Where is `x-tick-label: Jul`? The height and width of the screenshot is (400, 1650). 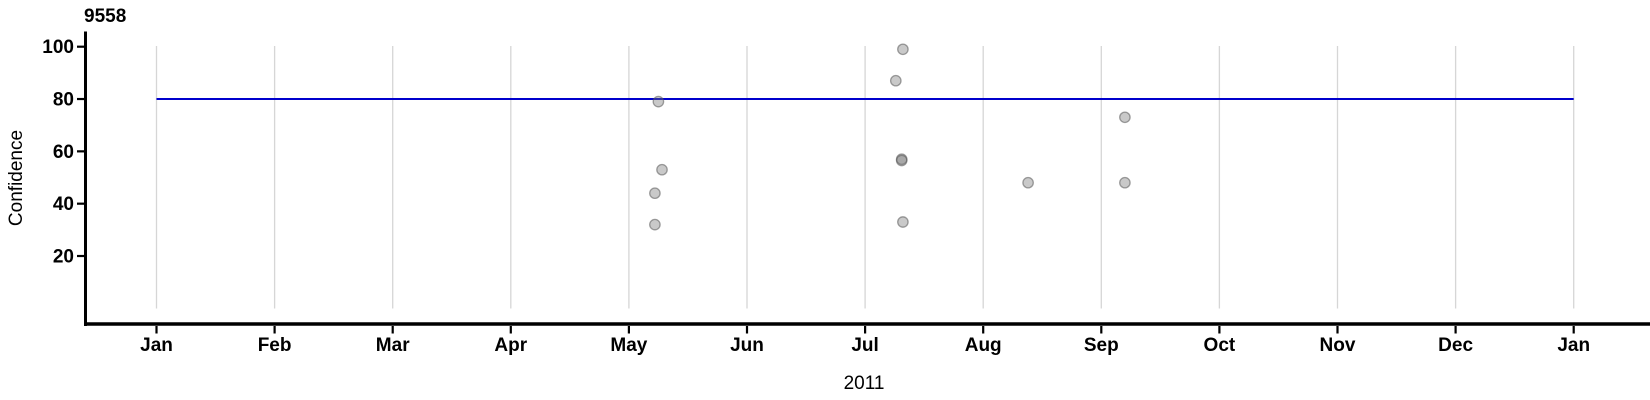 x-tick-label: Jul is located at coordinates (864, 345).